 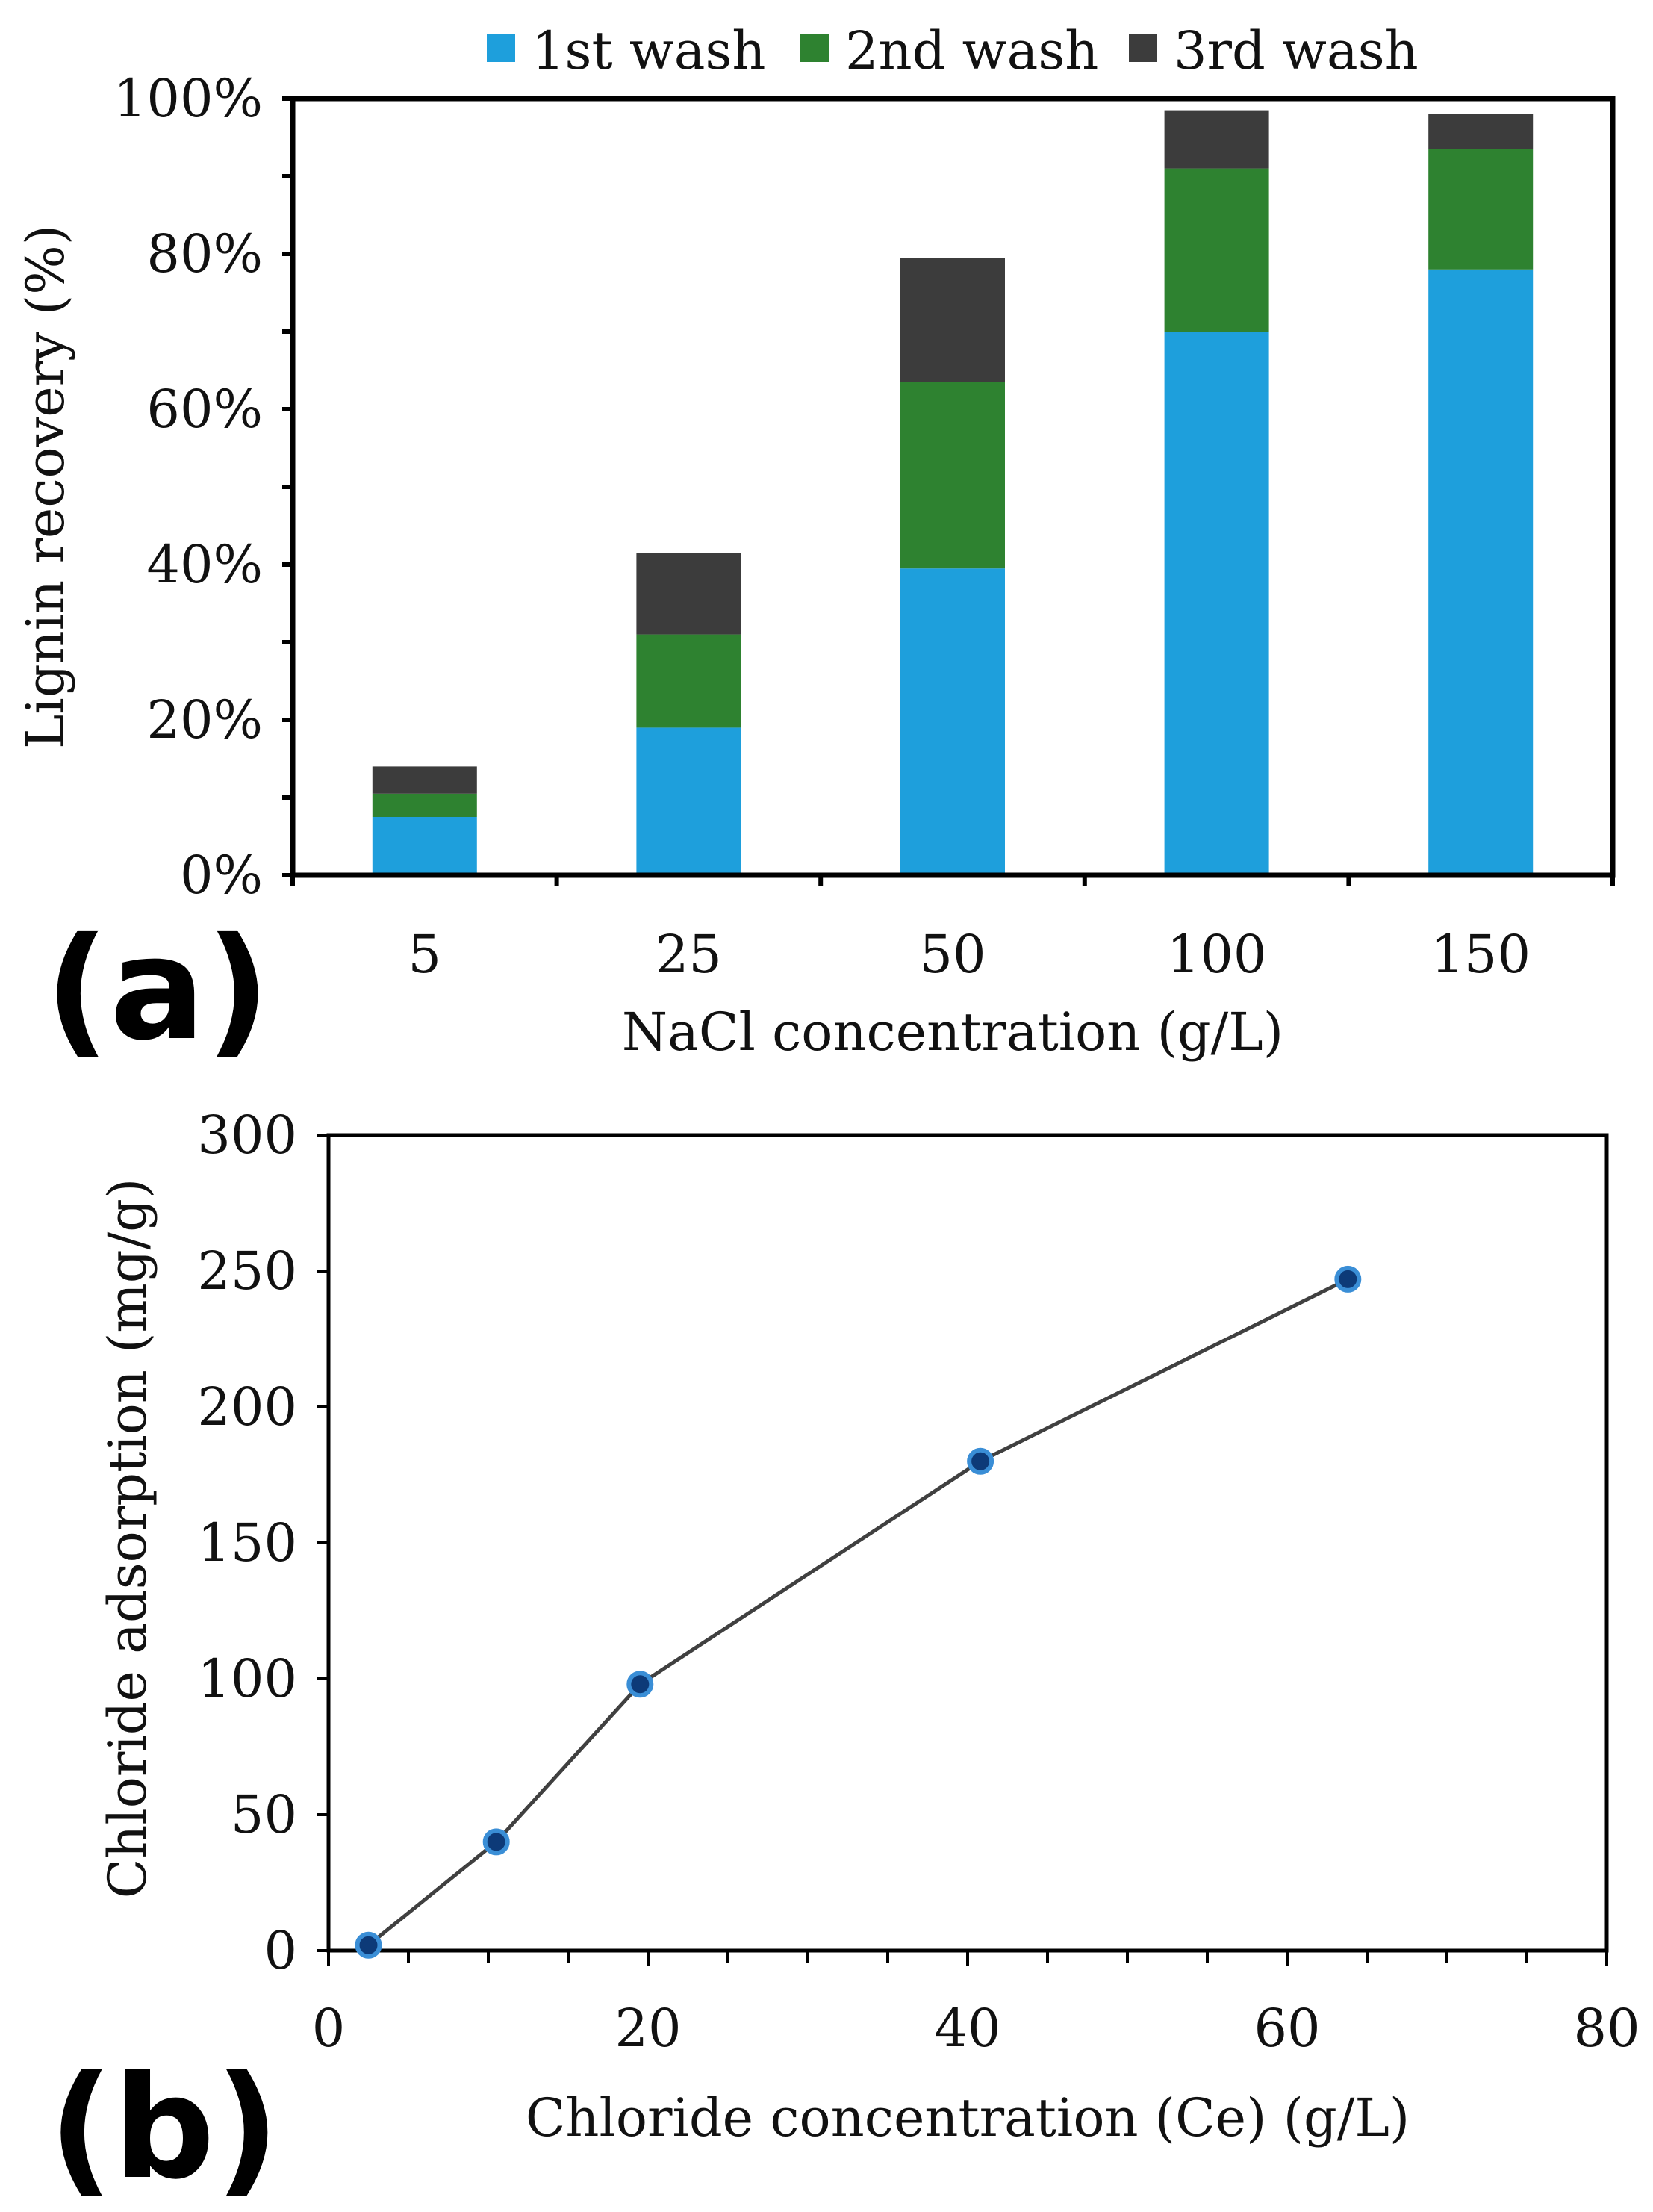 What do you see at coordinates (1481, 954) in the screenshot?
I see `x-tick-label-a: 150` at bounding box center [1481, 954].